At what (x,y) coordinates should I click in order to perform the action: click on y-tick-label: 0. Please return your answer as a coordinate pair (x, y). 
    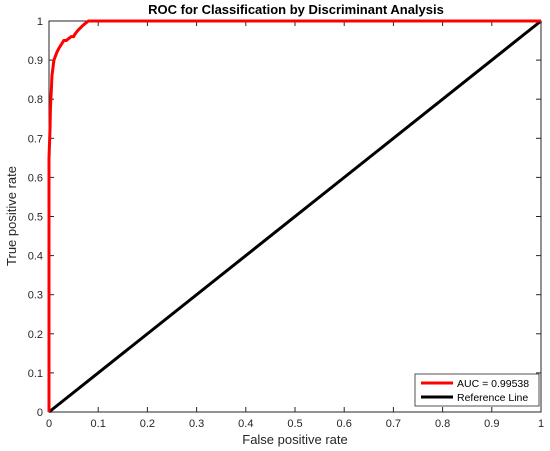
    Looking at the image, I should click on (40, 413).